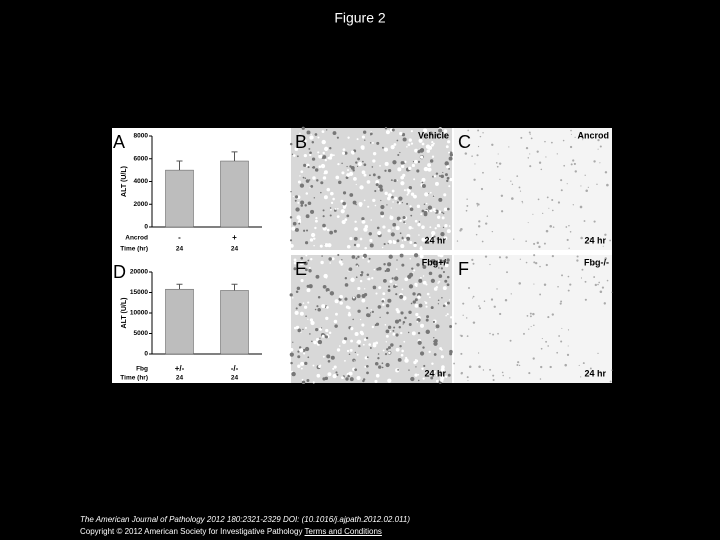  Describe the element at coordinates (141, 136) in the screenshot. I see `y-tick-label: 8000` at that location.